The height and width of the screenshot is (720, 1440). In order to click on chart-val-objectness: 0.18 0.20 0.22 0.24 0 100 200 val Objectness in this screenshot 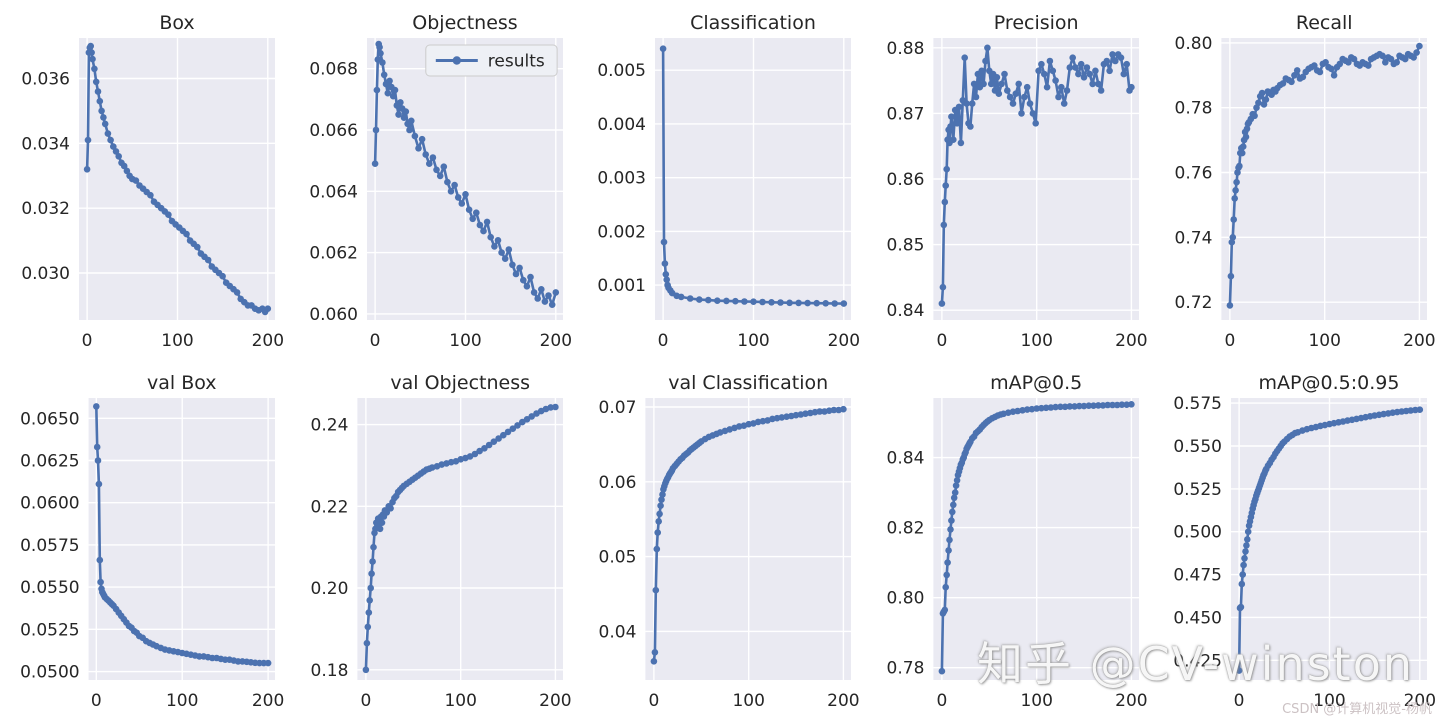, I will do `click(441, 541)`.